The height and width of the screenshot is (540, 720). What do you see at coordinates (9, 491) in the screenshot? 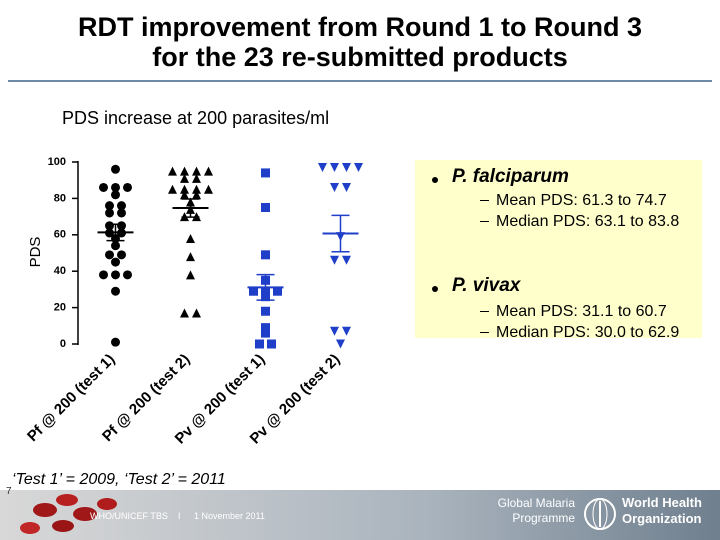
I see `page-number: 7` at bounding box center [9, 491].